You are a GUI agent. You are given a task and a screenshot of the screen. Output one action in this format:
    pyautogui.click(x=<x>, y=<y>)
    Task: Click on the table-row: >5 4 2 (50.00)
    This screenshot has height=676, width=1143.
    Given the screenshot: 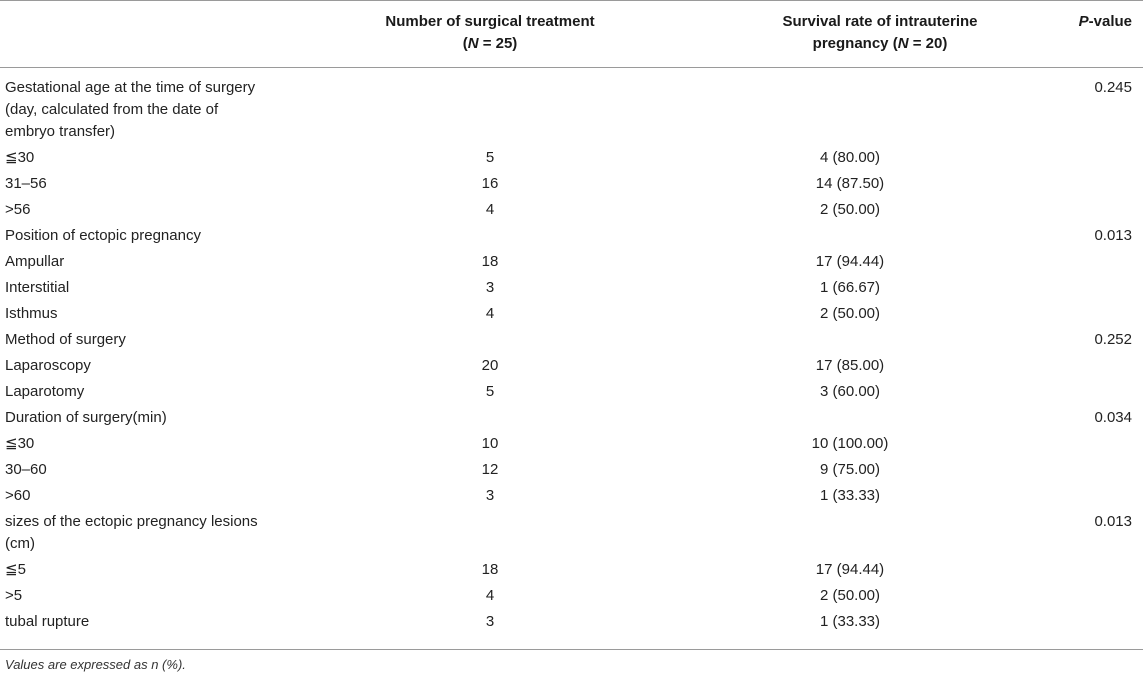 What is the action you would take?
    pyautogui.click(x=571, y=598)
    